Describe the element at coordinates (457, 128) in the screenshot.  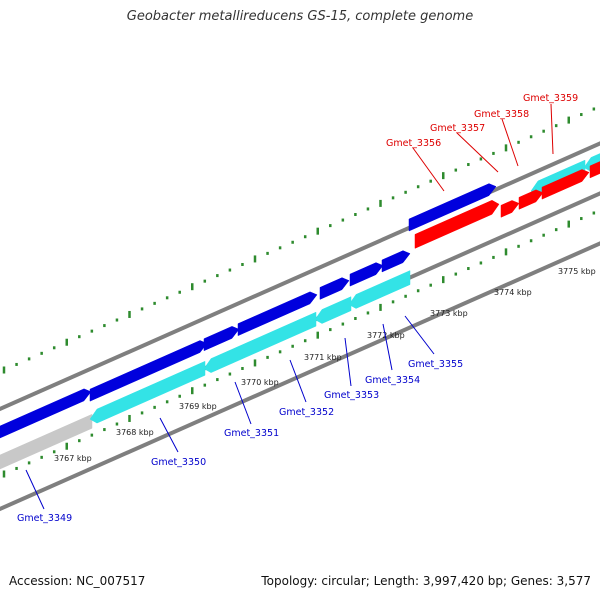
I see `gene-label: Gmet_3357` at that location.